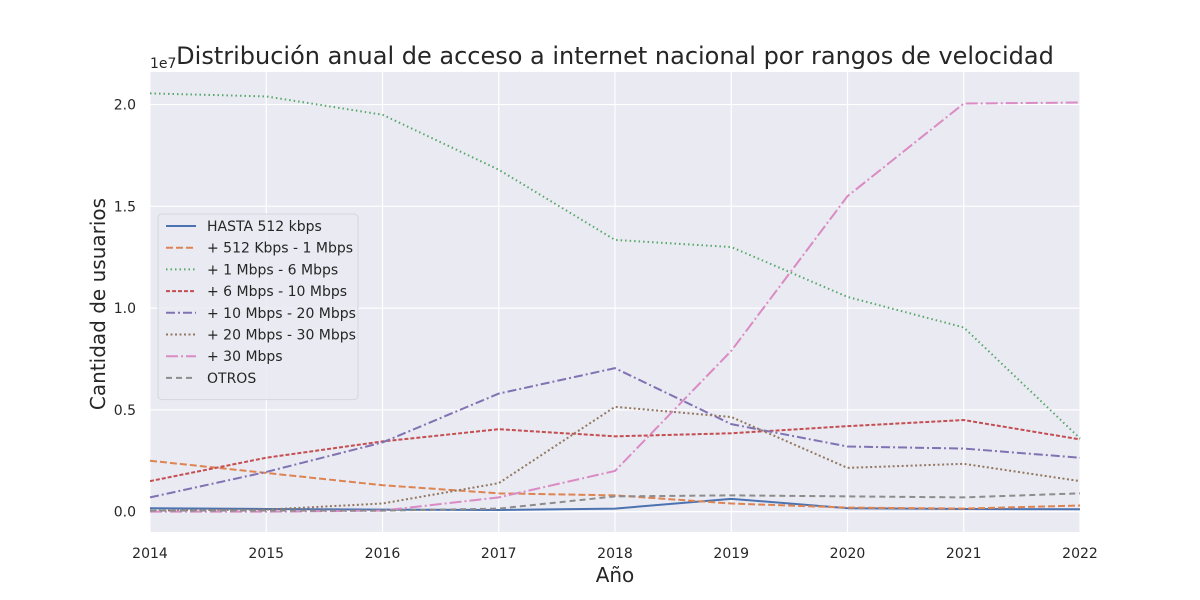 The width and height of the screenshot is (1200, 600). What do you see at coordinates (277, 292) in the screenshot?
I see `legend-entry: + 6 Mbps - 10 Mbps` at bounding box center [277, 292].